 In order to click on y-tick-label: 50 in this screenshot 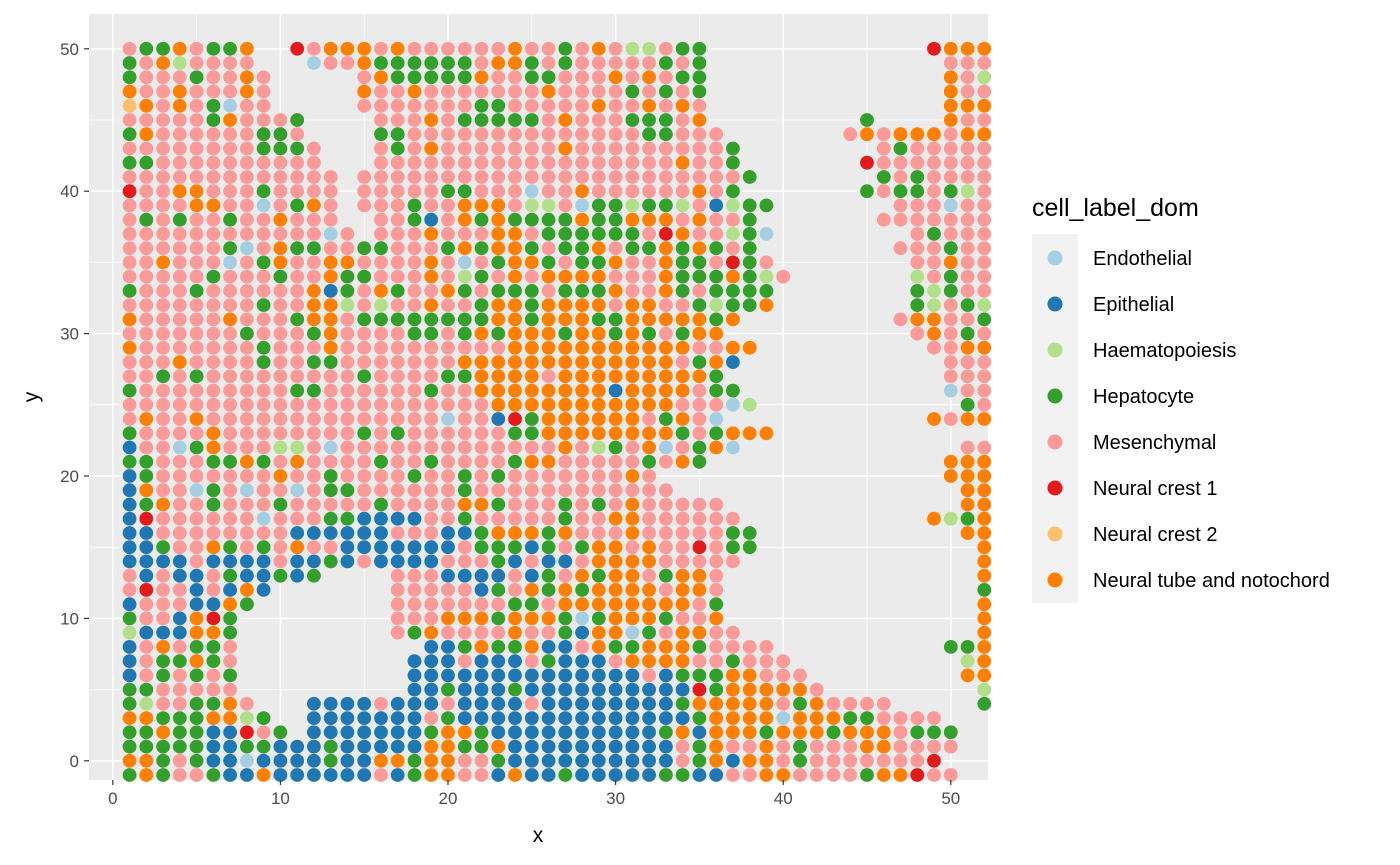, I will do `click(69, 49)`.